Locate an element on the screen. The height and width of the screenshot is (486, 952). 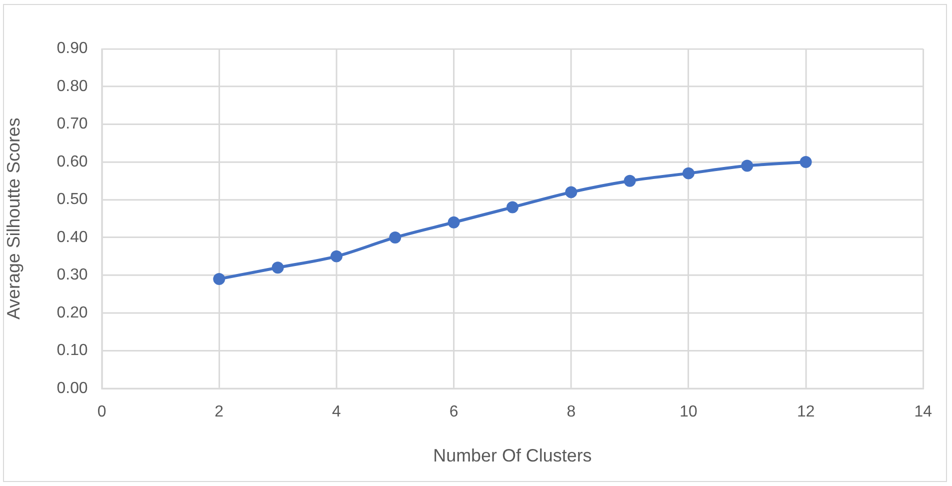
y-tick-label: 0.10 is located at coordinates (72, 351).